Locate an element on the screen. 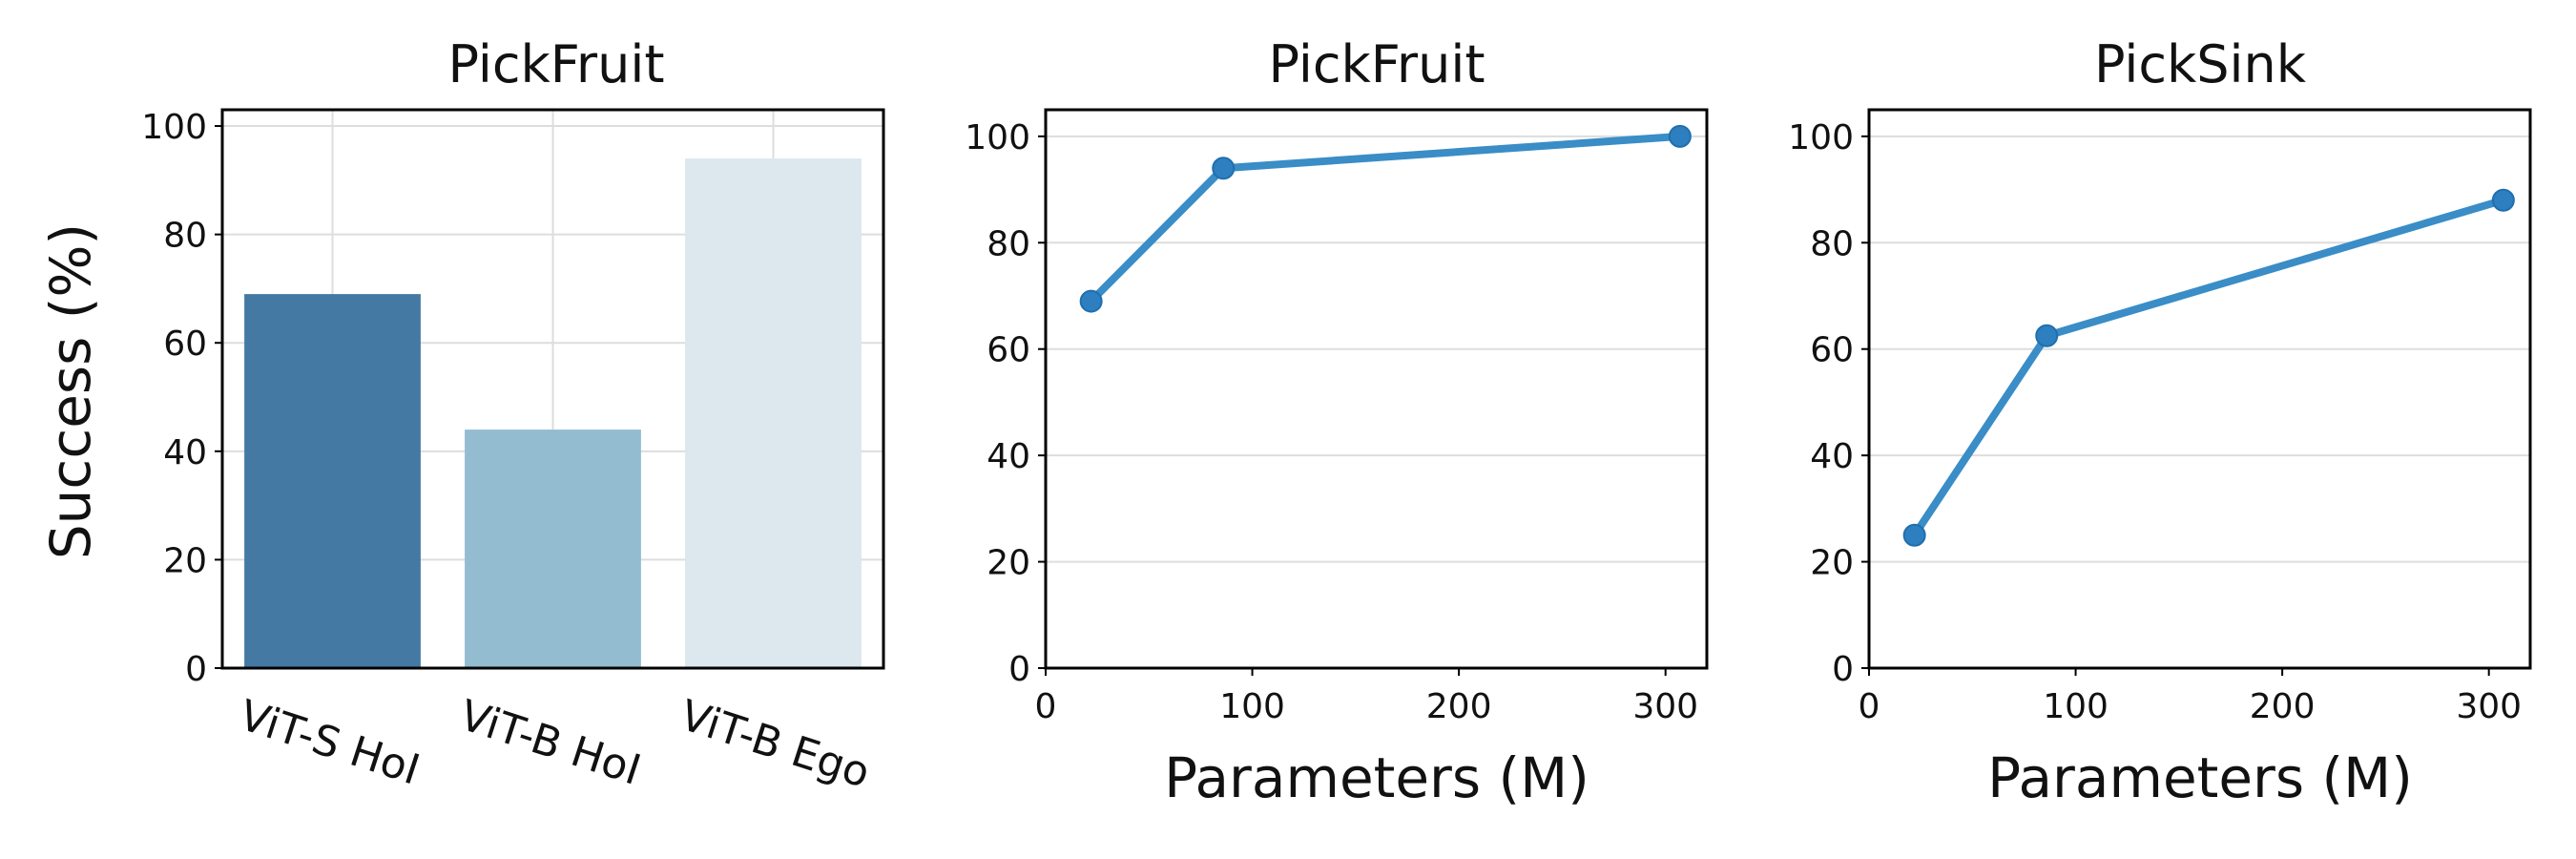 The width and height of the screenshot is (2576, 859). bars is located at coordinates (553, 413).